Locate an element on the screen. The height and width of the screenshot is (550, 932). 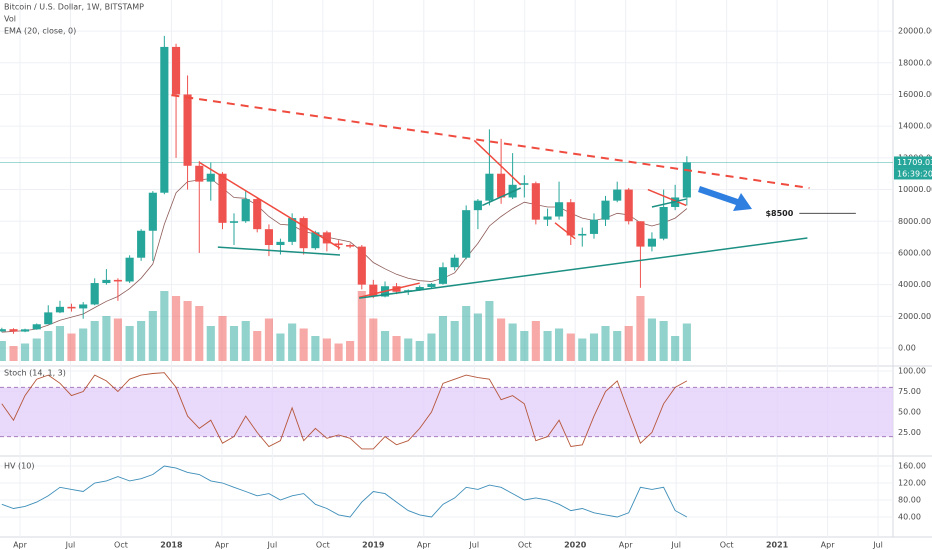
volume-legend: Vol is located at coordinates (10, 19).